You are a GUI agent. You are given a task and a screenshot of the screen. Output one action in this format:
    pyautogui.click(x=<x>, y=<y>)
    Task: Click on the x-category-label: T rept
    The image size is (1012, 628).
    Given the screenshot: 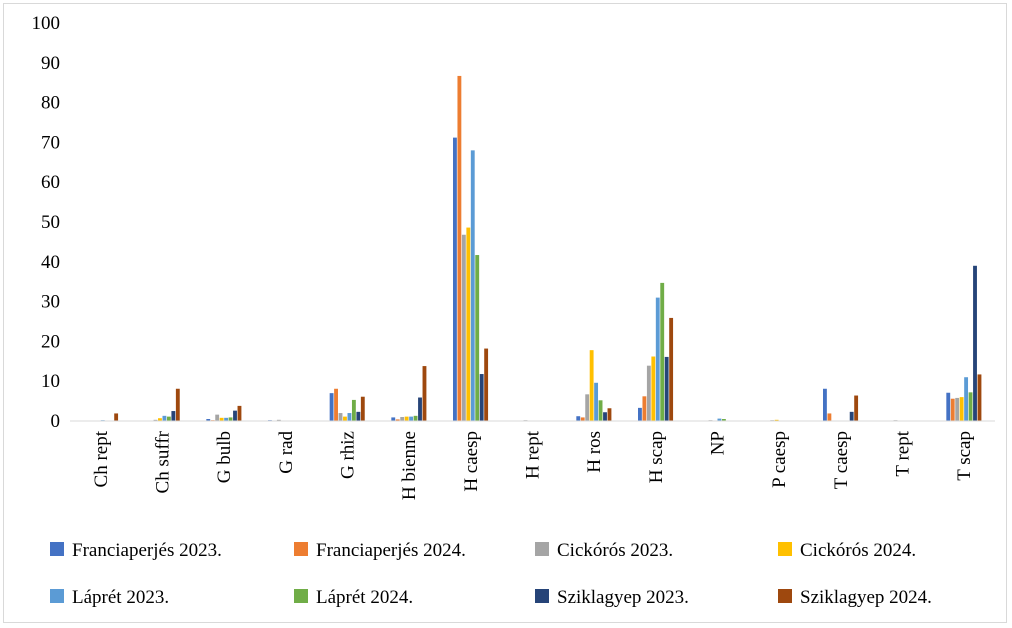 What is the action you would take?
    pyautogui.click(x=903, y=453)
    